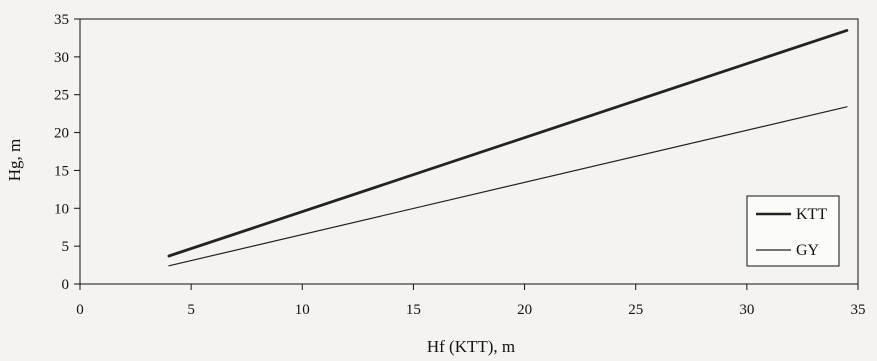  Describe the element at coordinates (811, 214) in the screenshot. I see `legend-label-ktt: KTT` at that location.